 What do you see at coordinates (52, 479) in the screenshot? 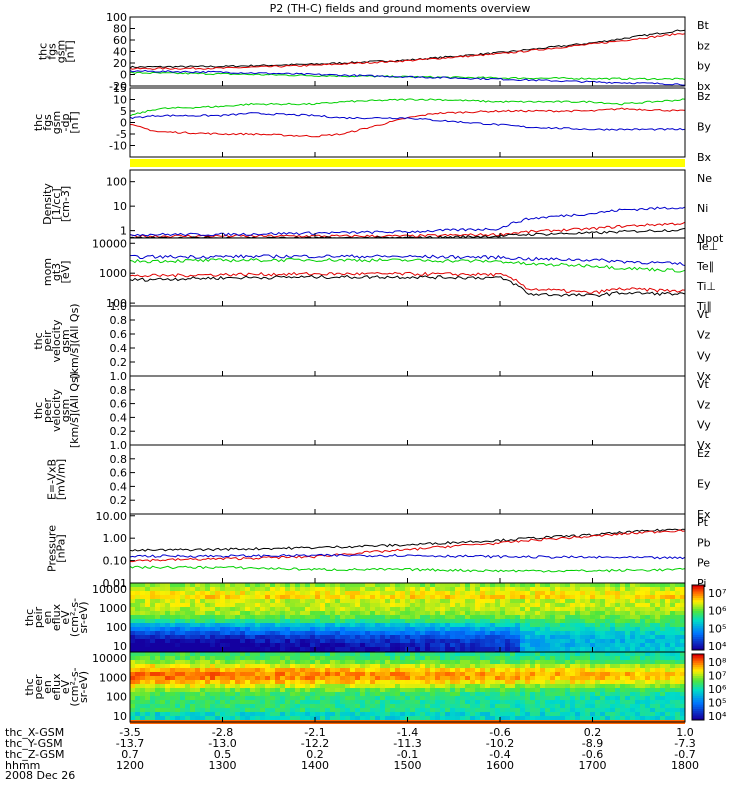
I see `y-axis-label-line: E=-VxB` at bounding box center [52, 479].